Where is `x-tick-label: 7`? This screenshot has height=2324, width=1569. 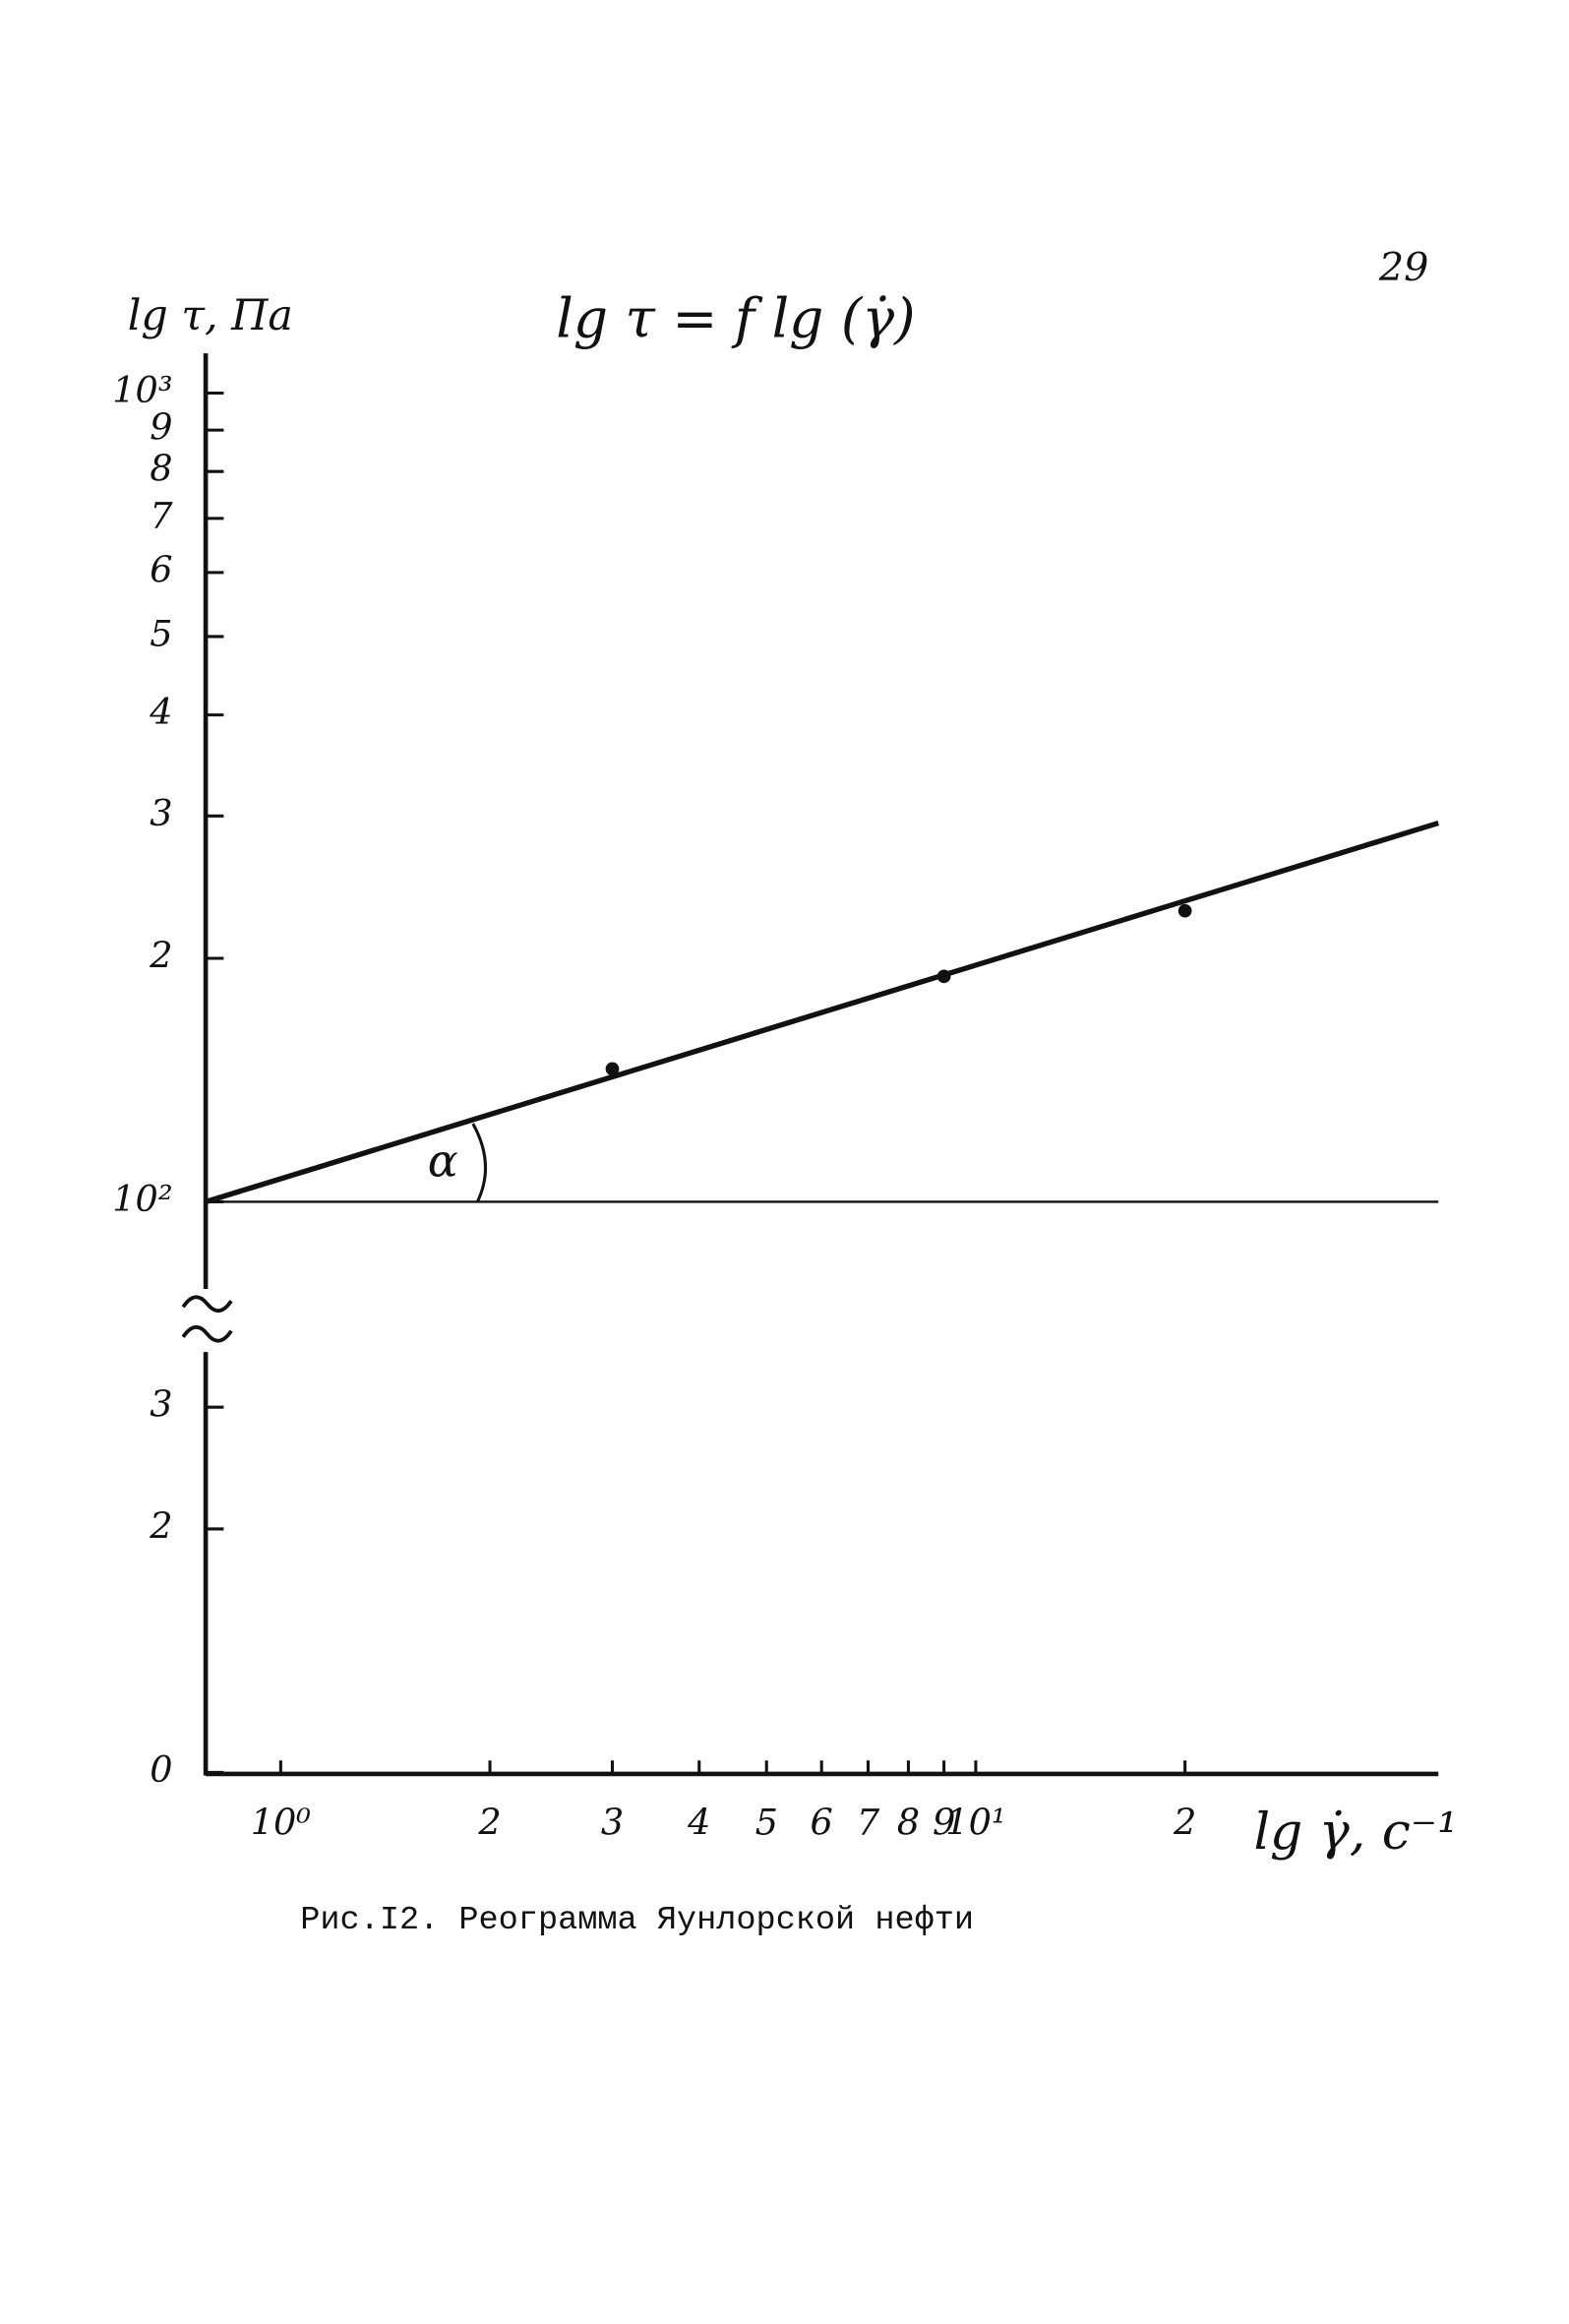
x-tick-label: 7 is located at coordinates (869, 1822).